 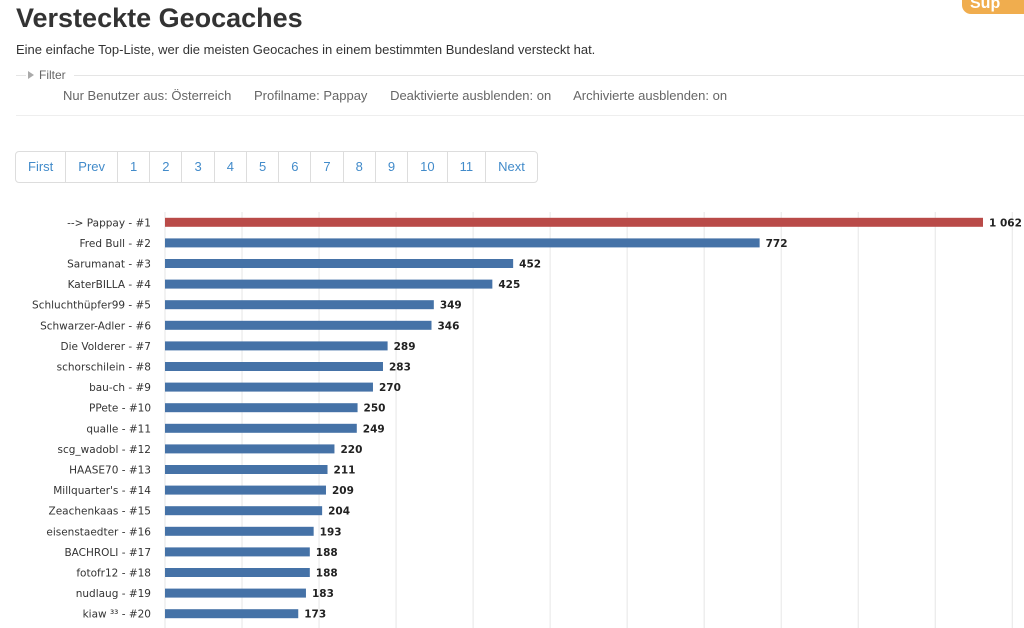 I want to click on category-label: eisenstaedter - #16, so click(x=98, y=532).